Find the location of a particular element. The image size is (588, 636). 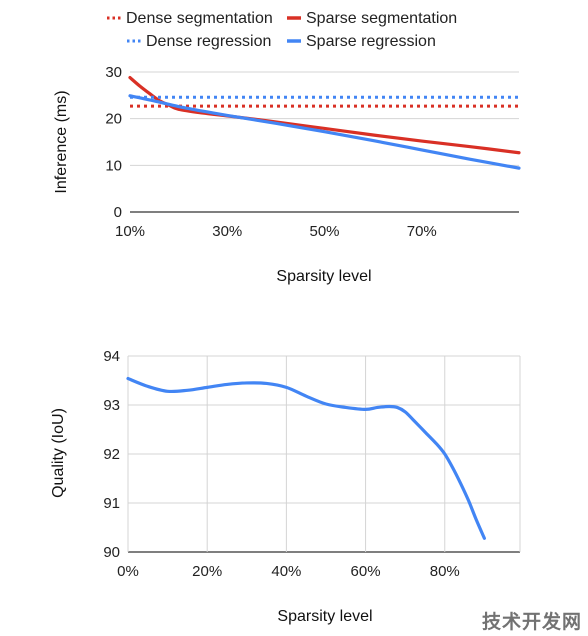

y-tick-label: 90 is located at coordinates (111, 552).